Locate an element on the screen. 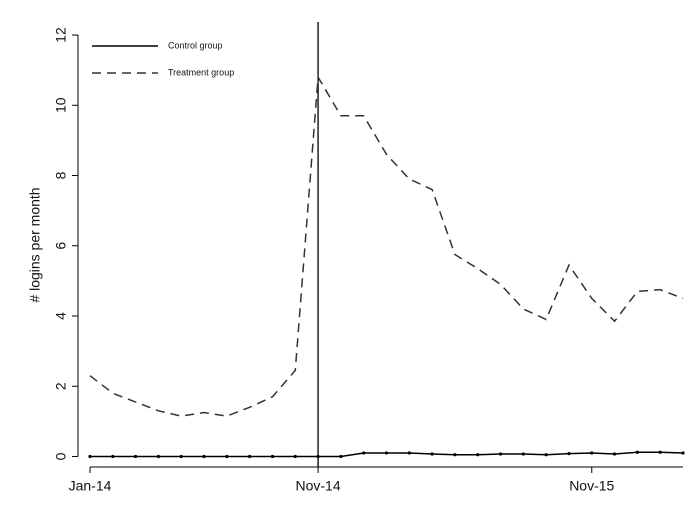  x-tick-label: Jan-14 is located at coordinates (90, 486).